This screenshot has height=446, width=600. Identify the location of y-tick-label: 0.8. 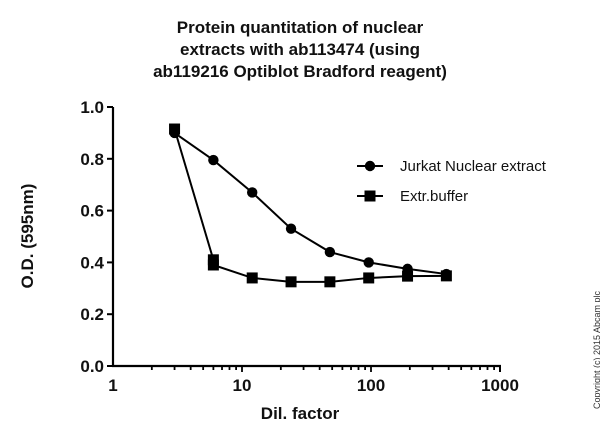
(92, 159).